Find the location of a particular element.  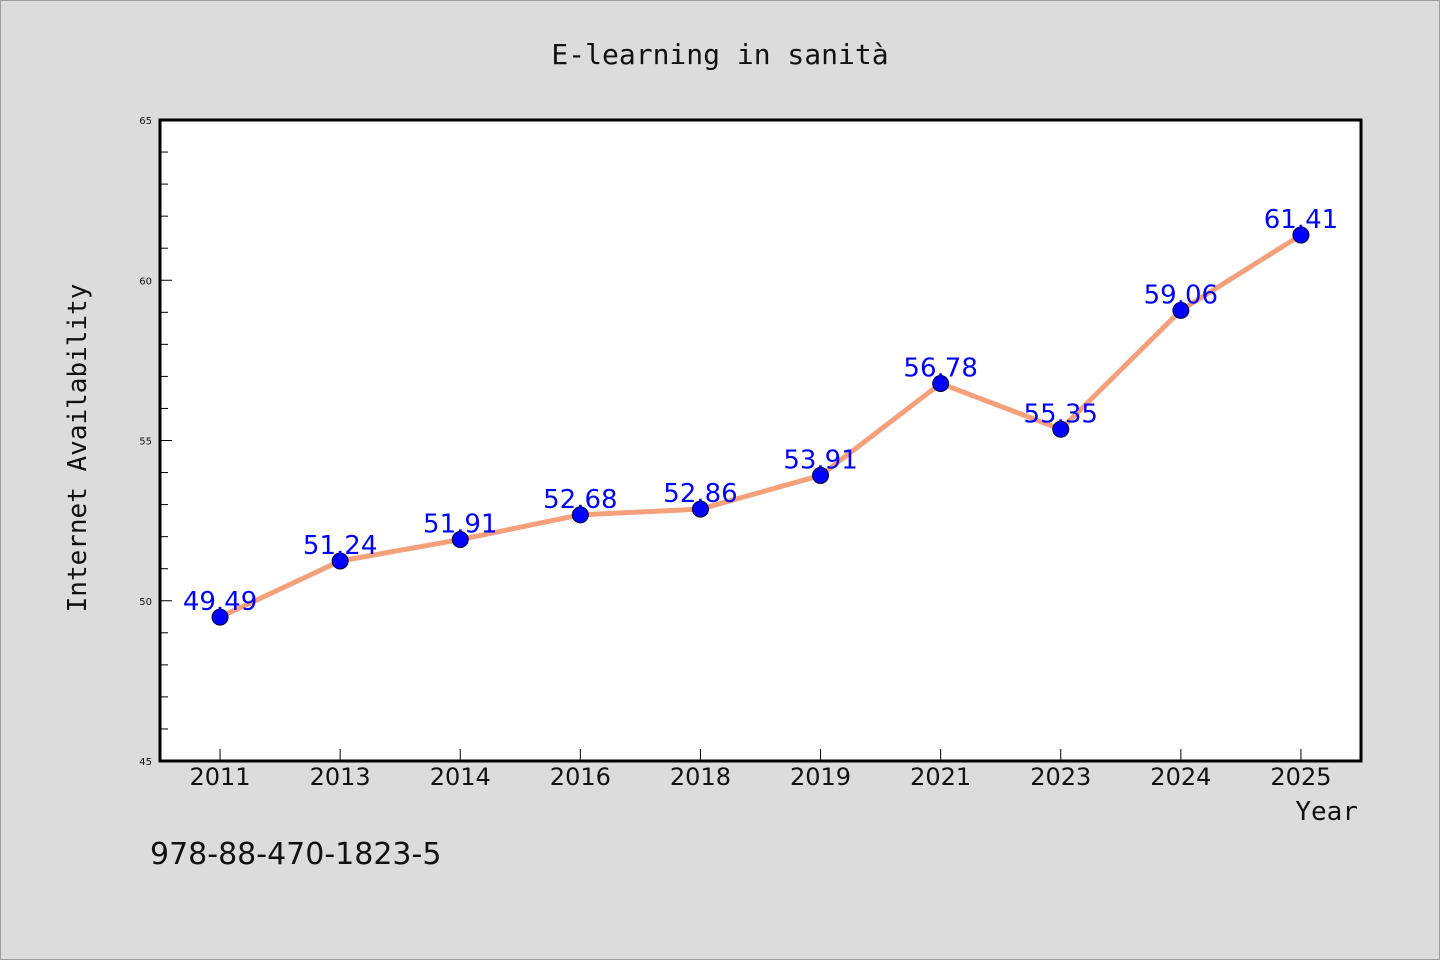

y-tick-label: 50 is located at coordinates (145, 602).